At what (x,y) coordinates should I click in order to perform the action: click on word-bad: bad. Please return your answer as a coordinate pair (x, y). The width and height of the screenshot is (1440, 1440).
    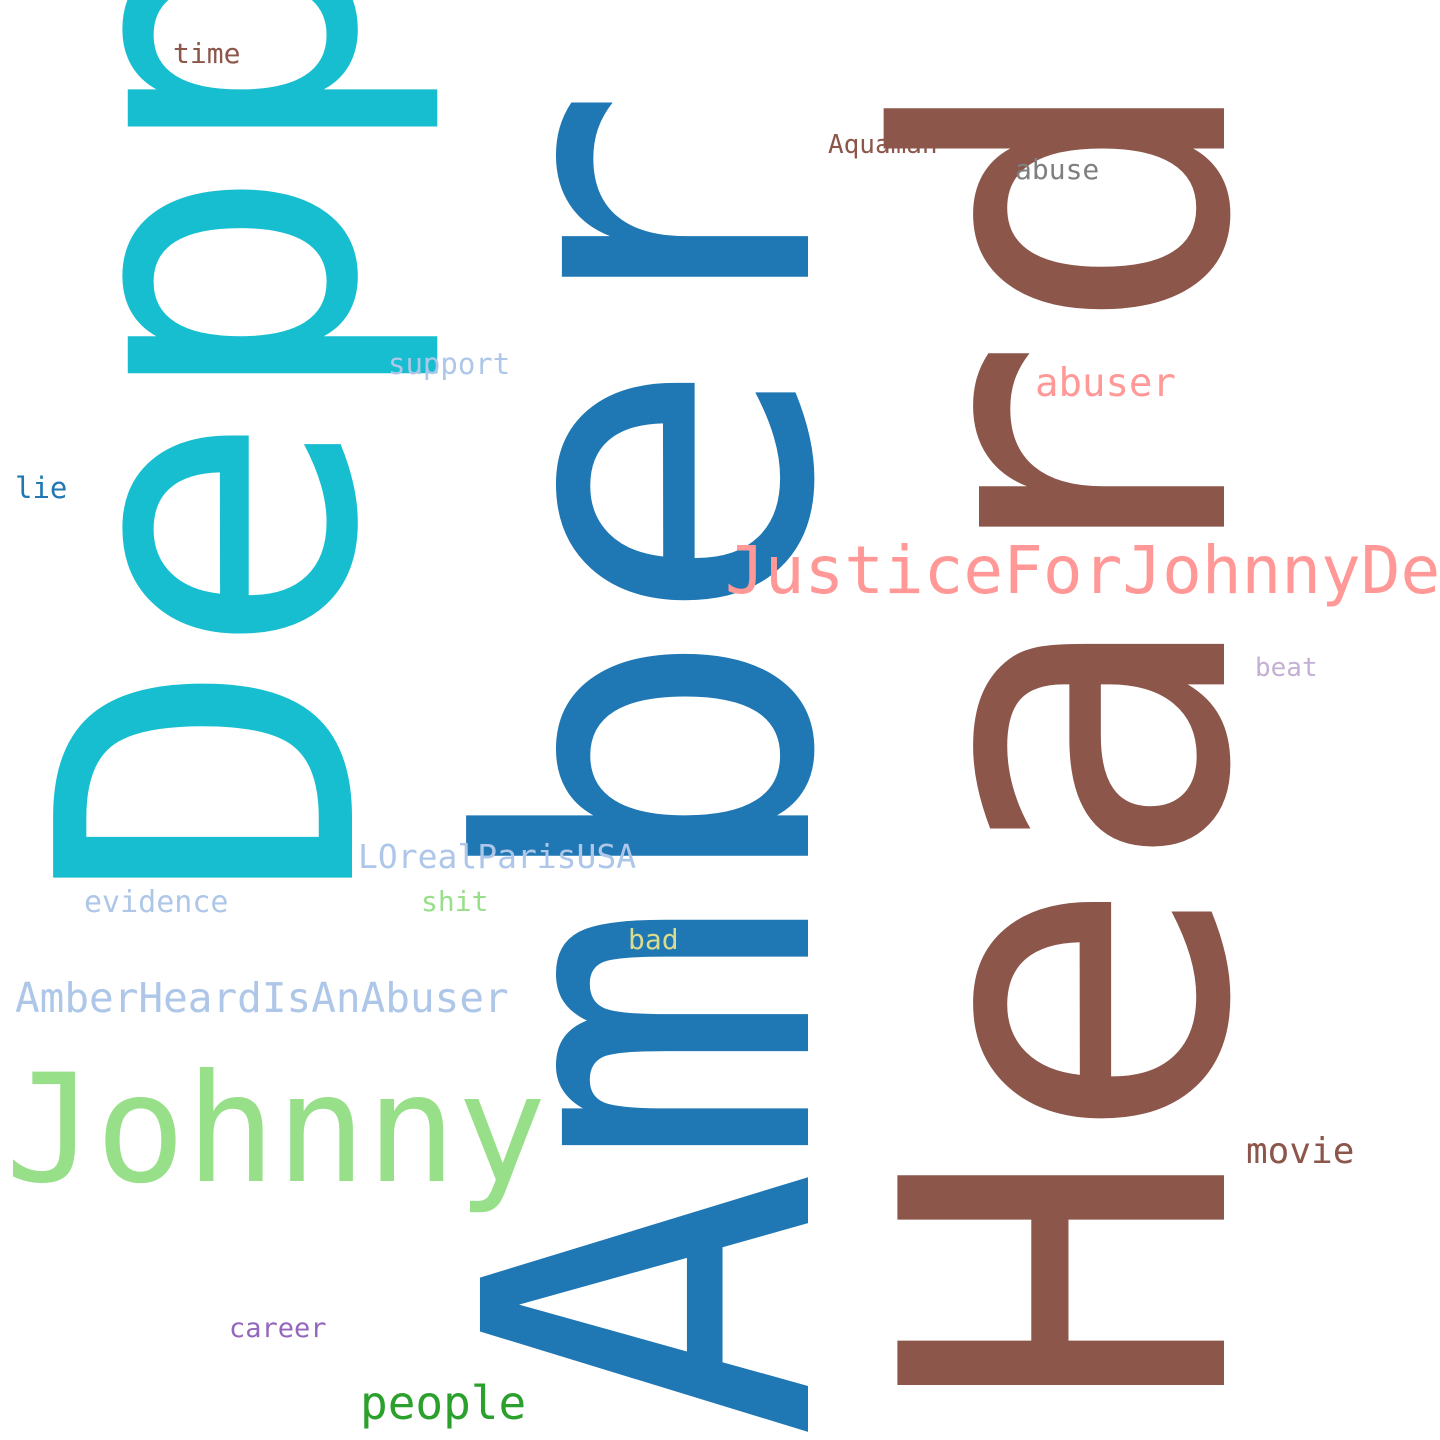
    Looking at the image, I should click on (653, 939).